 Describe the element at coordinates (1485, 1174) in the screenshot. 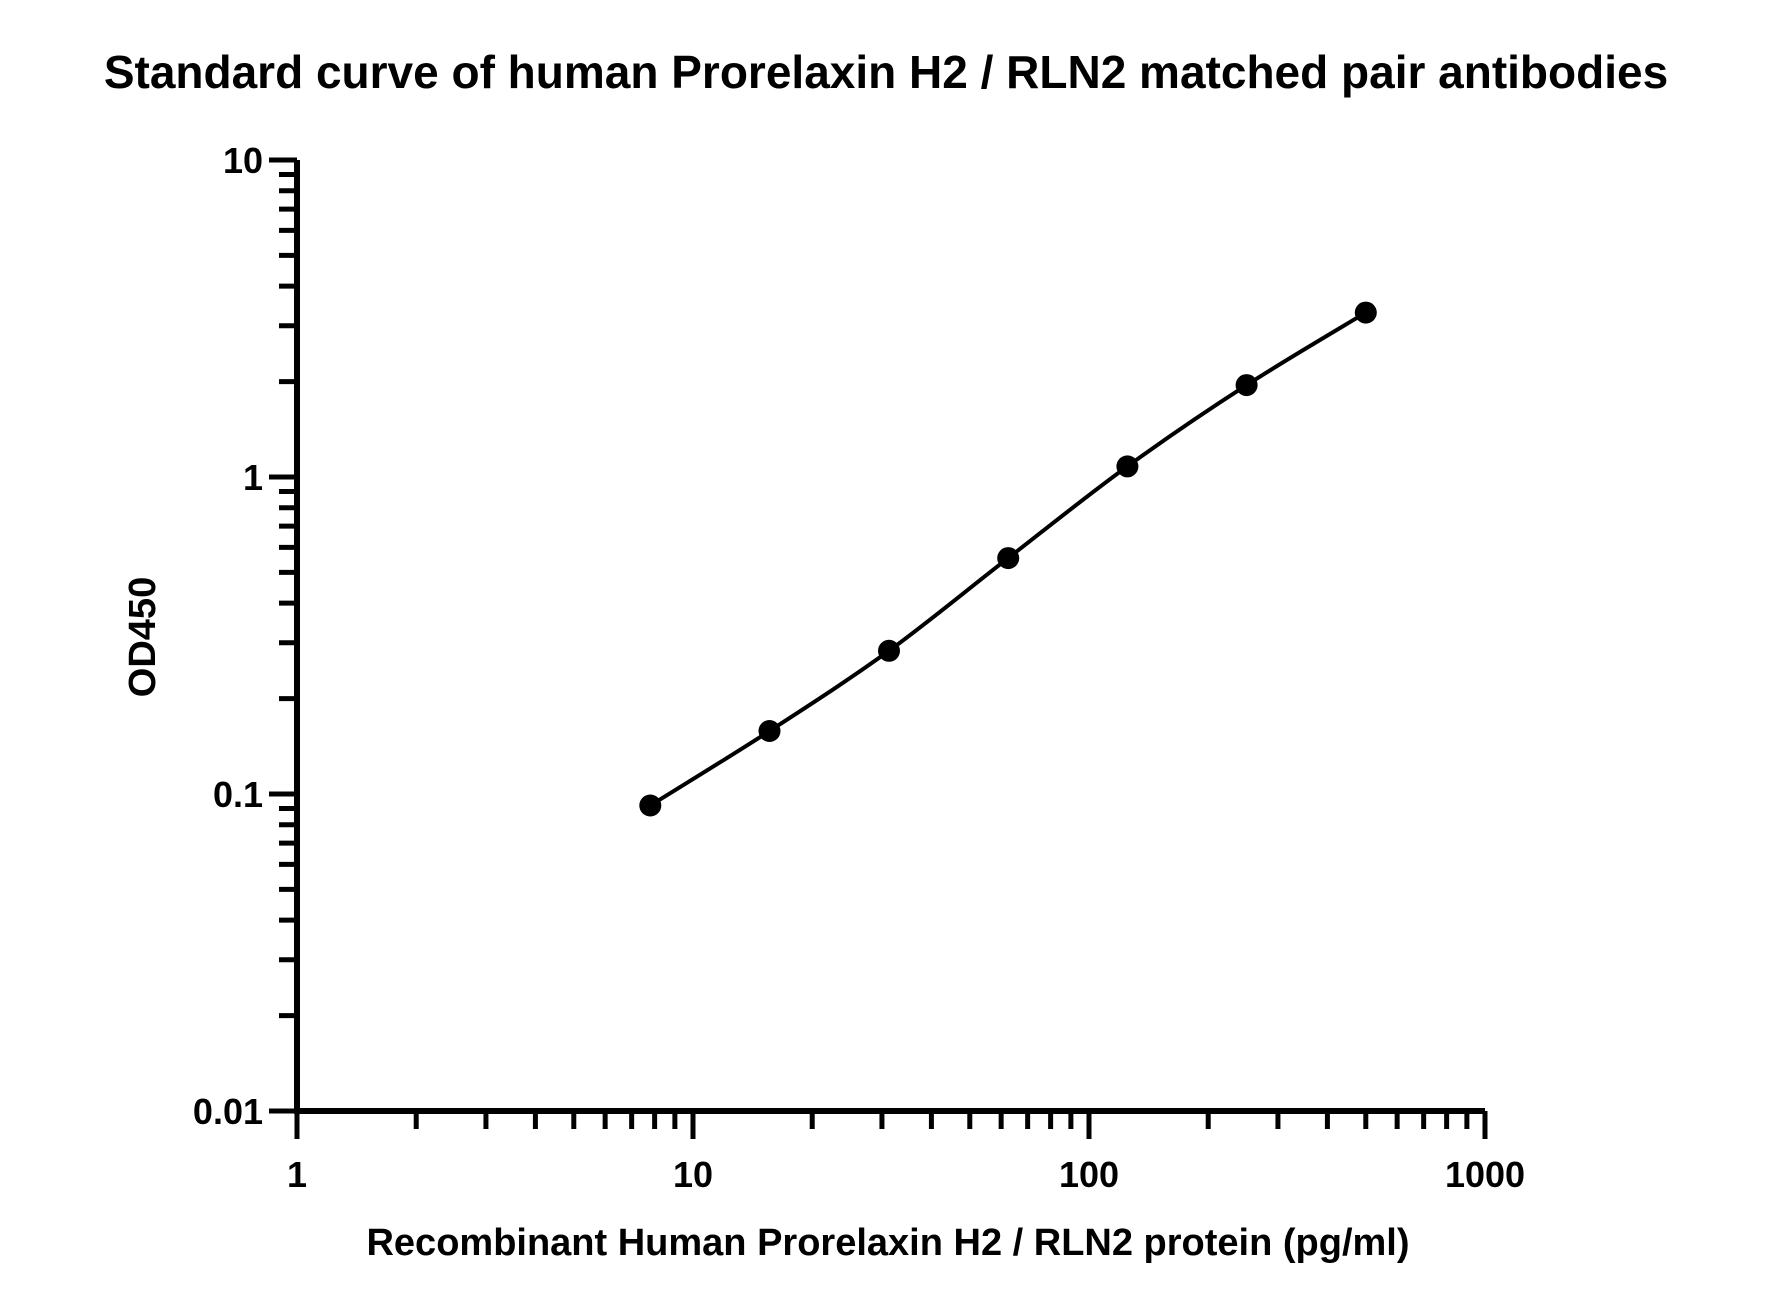

I see `x-tick-label: 1000` at that location.